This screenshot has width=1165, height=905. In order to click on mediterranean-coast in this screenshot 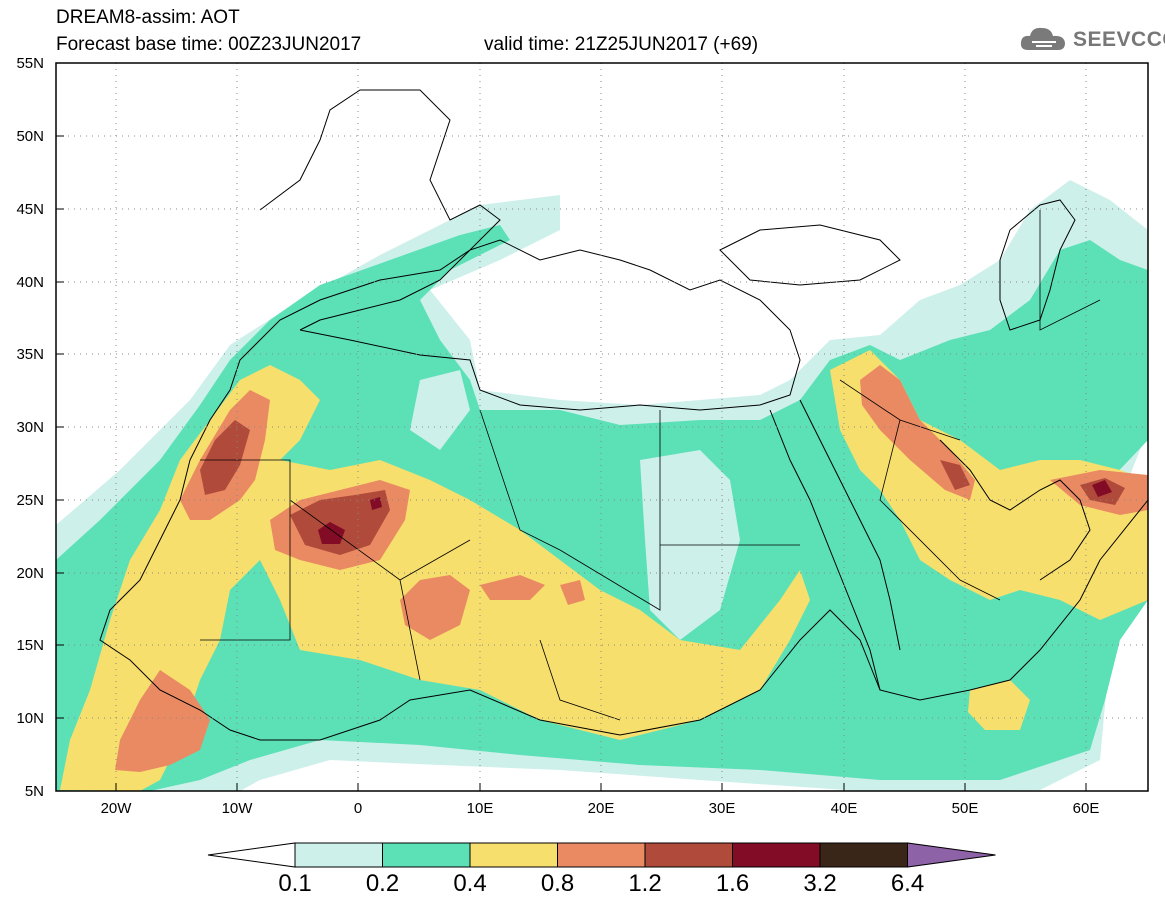, I will do `click(550, 325)`.